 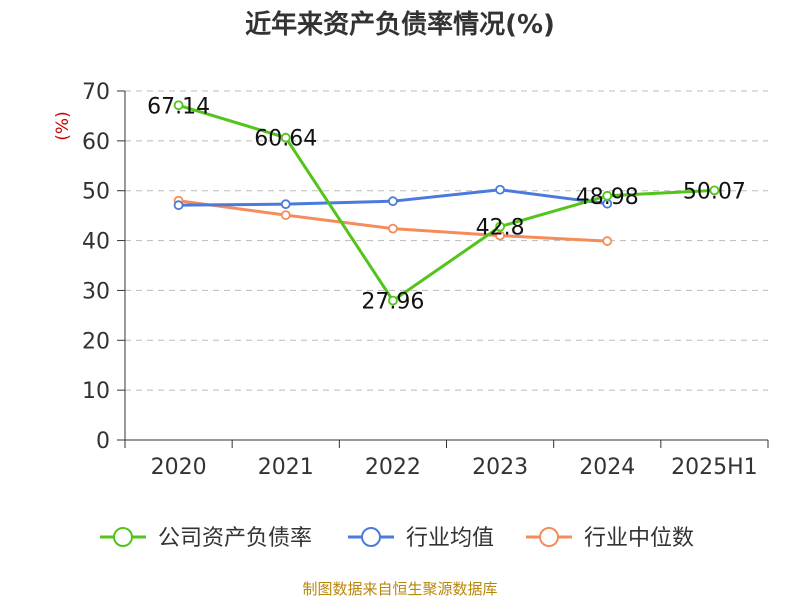 What do you see at coordinates (500, 467) in the screenshot?
I see `x-tick-label: 2023` at bounding box center [500, 467].